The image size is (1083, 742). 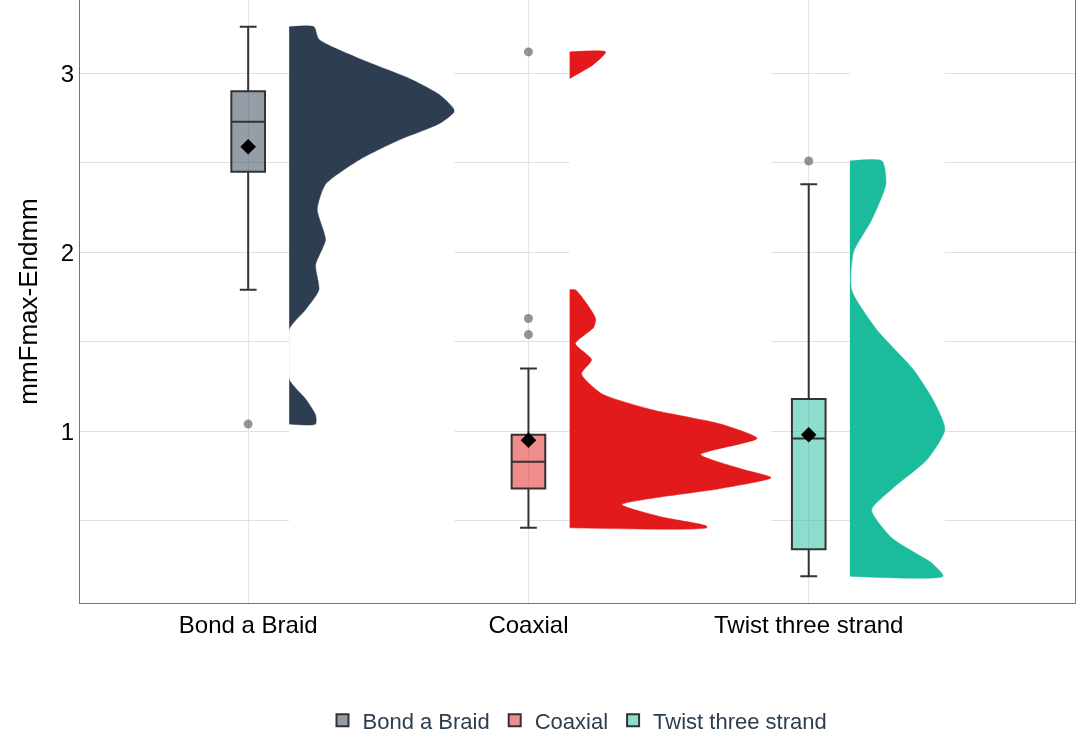 What do you see at coordinates (740, 721) in the screenshot?
I see `legend-label: Twist three strand` at bounding box center [740, 721].